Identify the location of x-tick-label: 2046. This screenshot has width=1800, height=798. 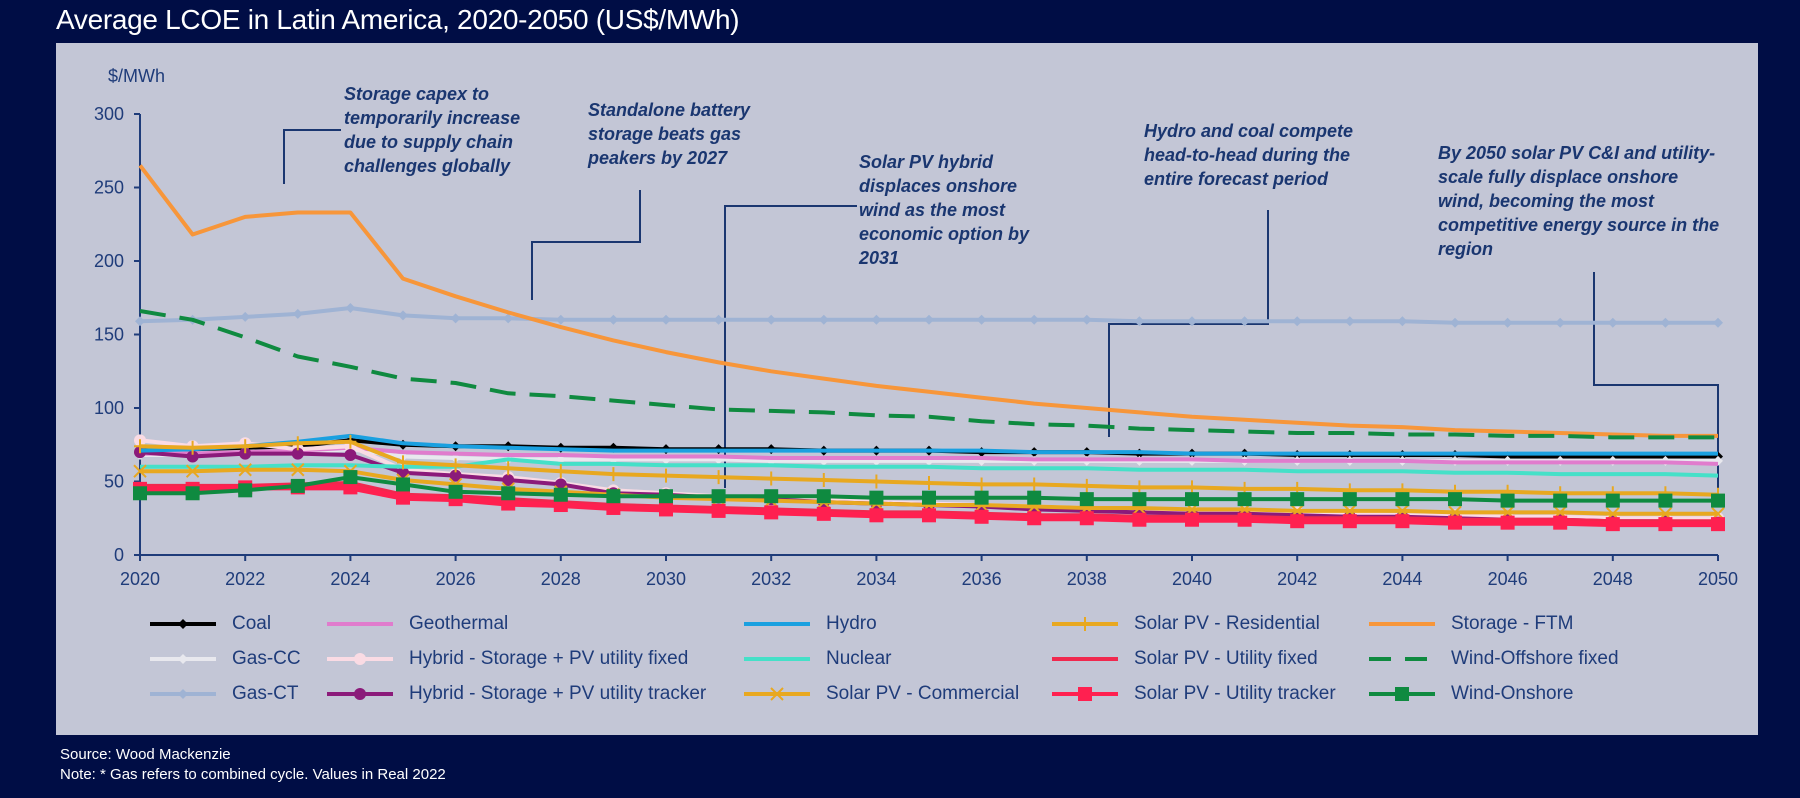
(1508, 579).